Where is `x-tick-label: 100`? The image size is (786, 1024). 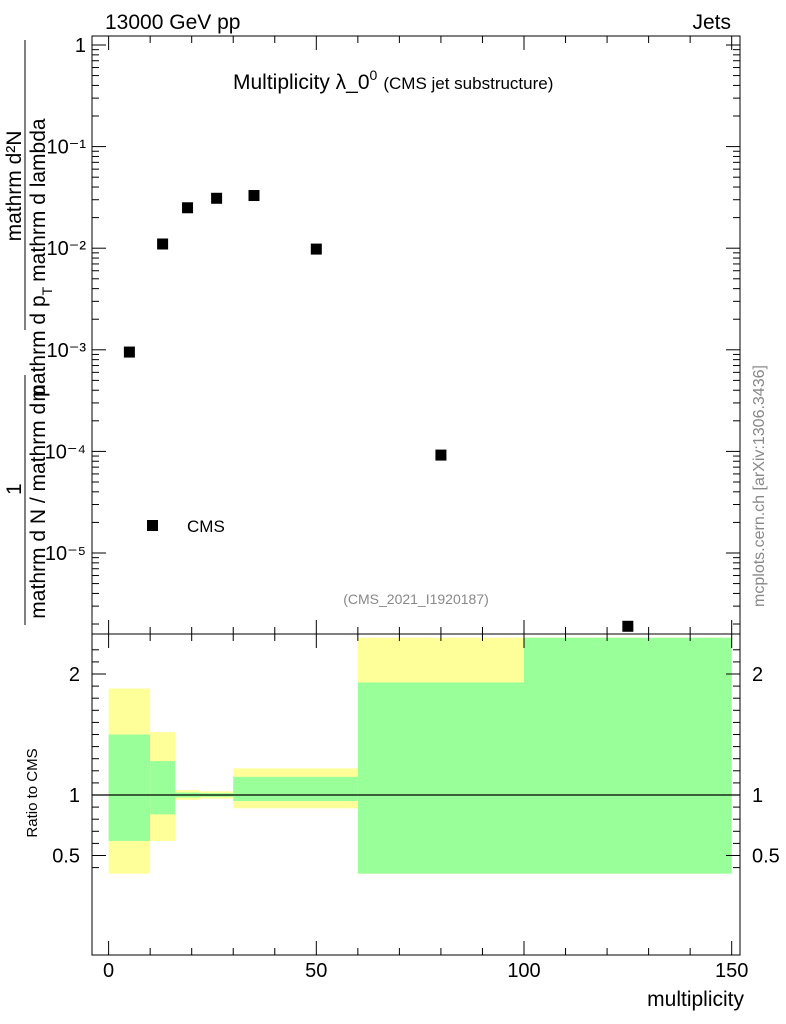 x-tick-label: 100 is located at coordinates (523, 971).